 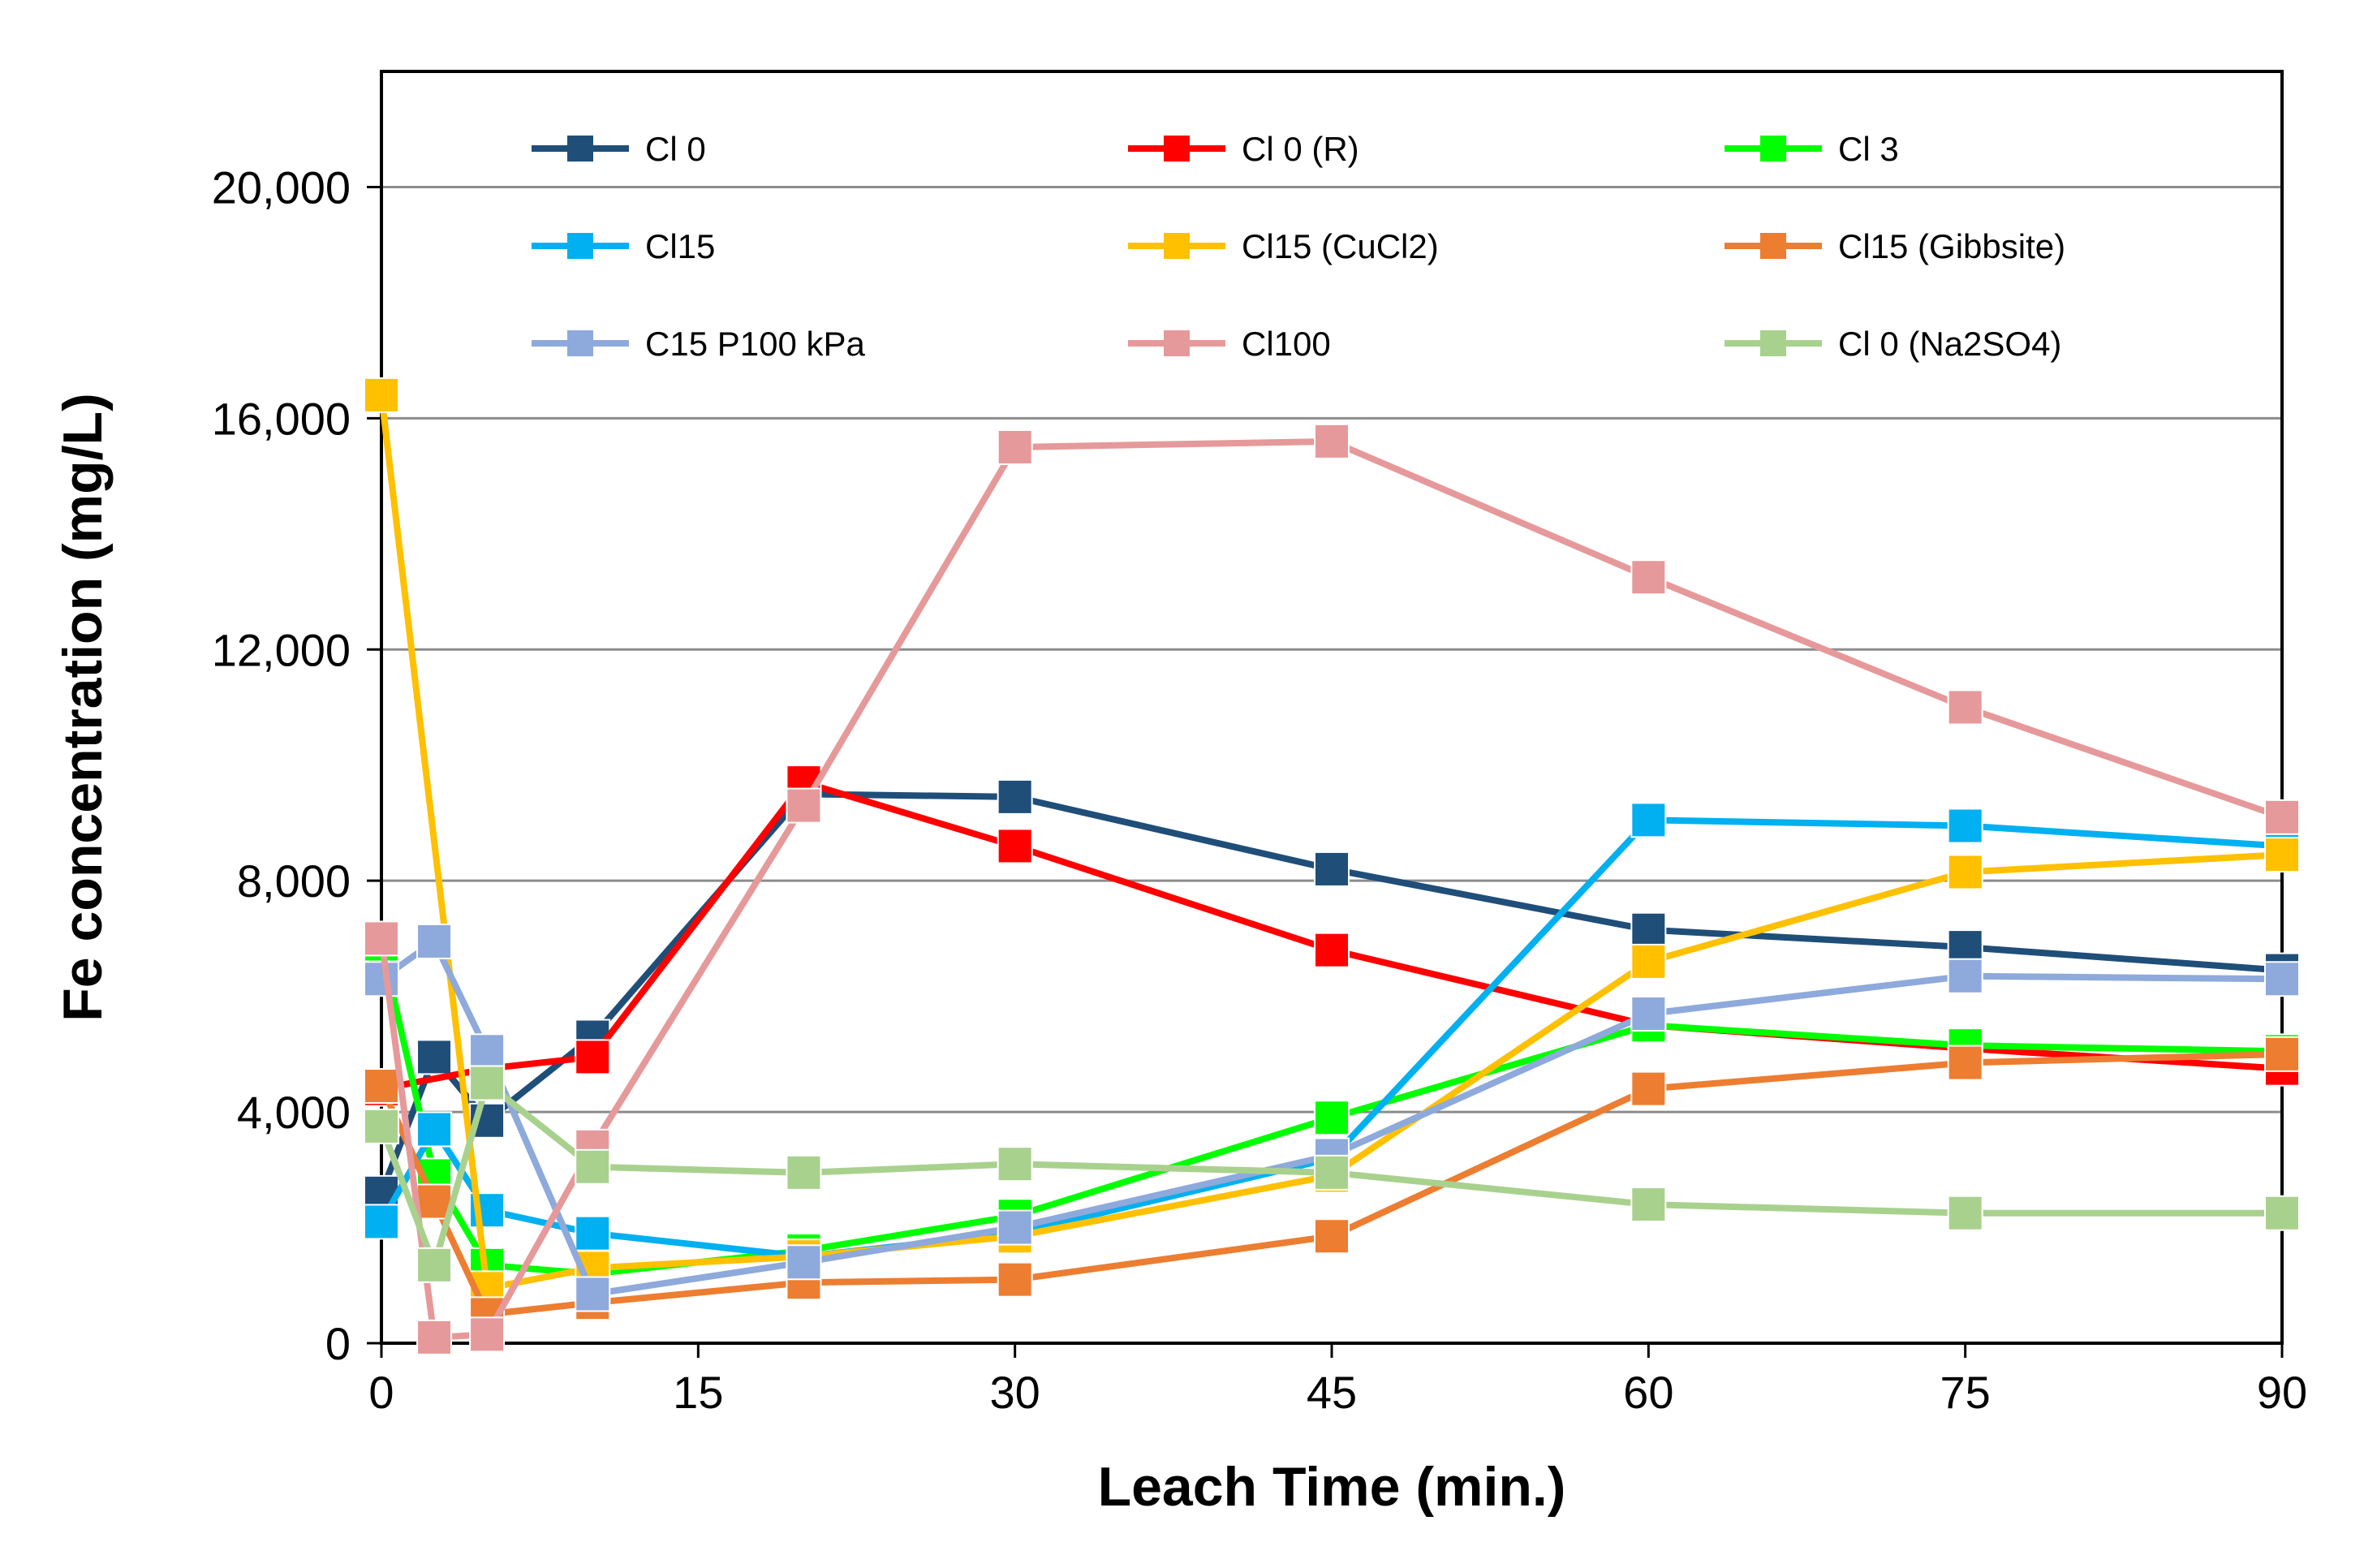 I want to click on y-tick-label: 0, so click(x=338, y=1344).